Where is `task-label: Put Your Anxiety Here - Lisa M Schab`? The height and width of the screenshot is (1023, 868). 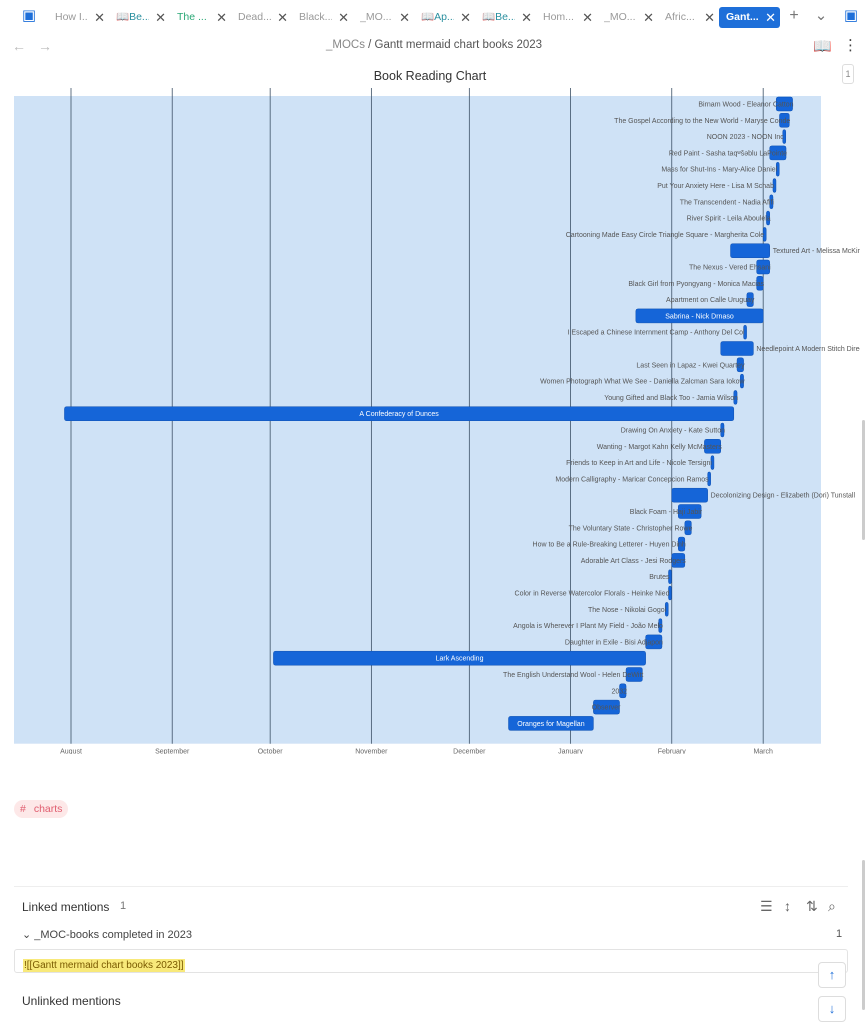
task-label: Put Your Anxiety Here - Lisa M Schab is located at coordinates (715, 186).